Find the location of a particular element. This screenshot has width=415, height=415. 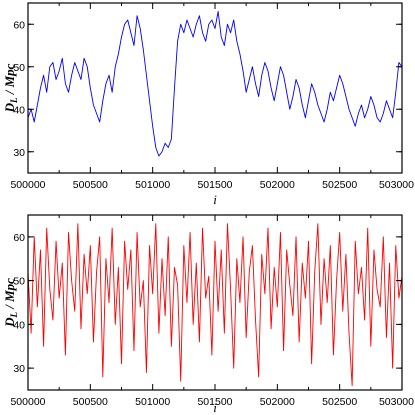

top-x-axis-label: i is located at coordinates (215, 199).